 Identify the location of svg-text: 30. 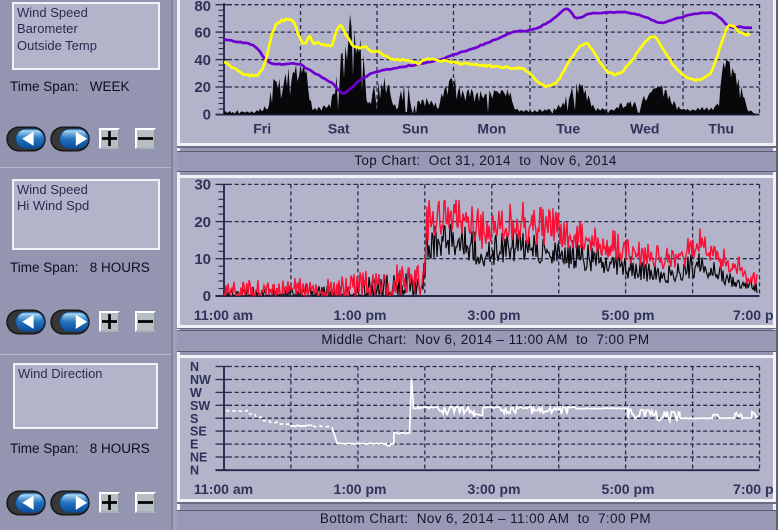
(202, 186).